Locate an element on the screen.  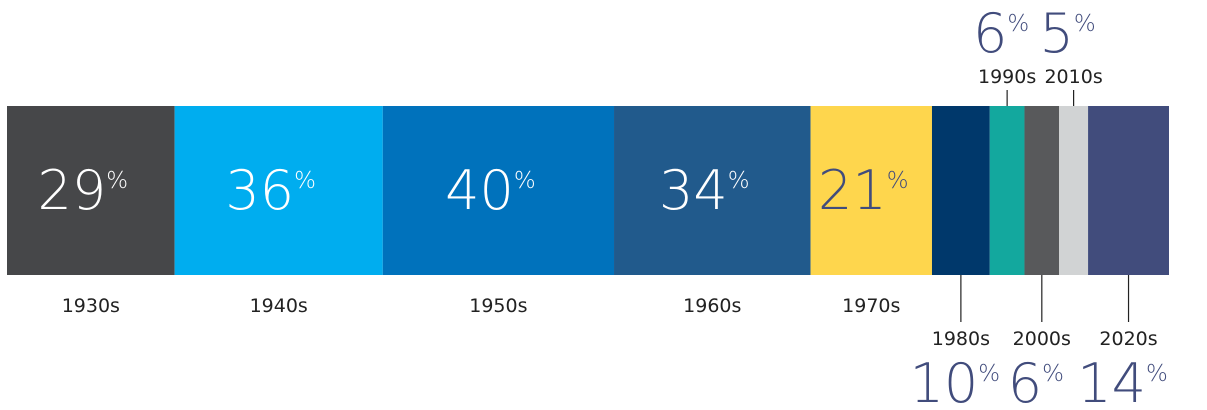
bar-segment-1940s is located at coordinates (278, 190).